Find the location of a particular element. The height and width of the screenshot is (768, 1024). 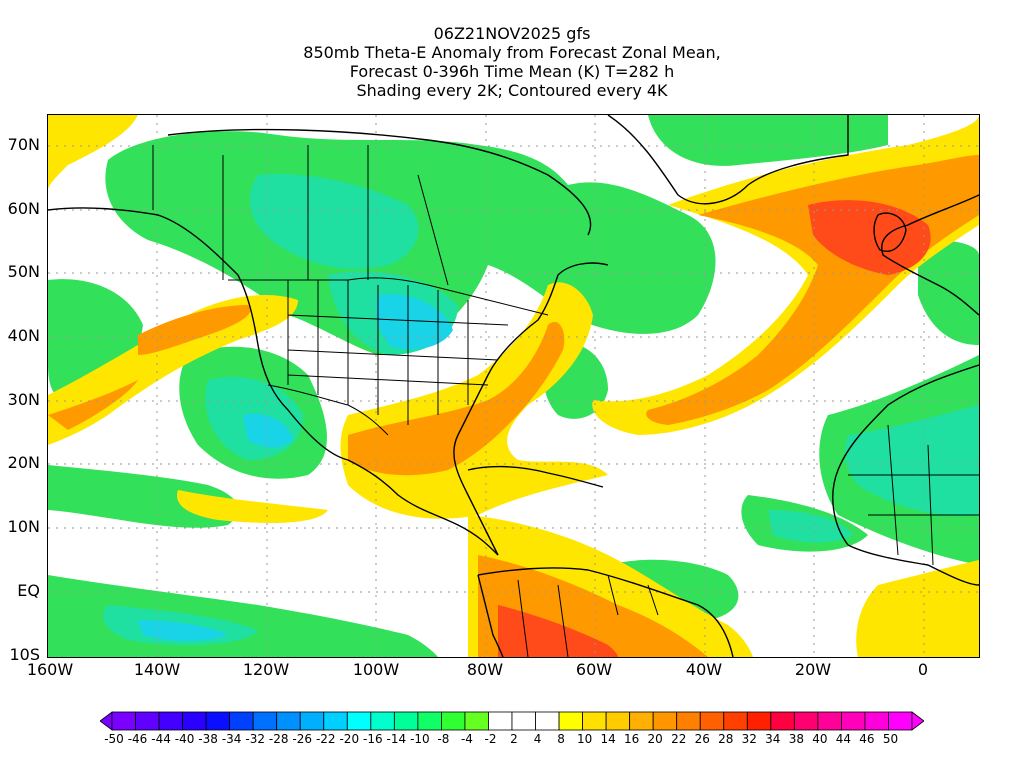

colorbar-tick-label: 14 is located at coordinates (608, 739).